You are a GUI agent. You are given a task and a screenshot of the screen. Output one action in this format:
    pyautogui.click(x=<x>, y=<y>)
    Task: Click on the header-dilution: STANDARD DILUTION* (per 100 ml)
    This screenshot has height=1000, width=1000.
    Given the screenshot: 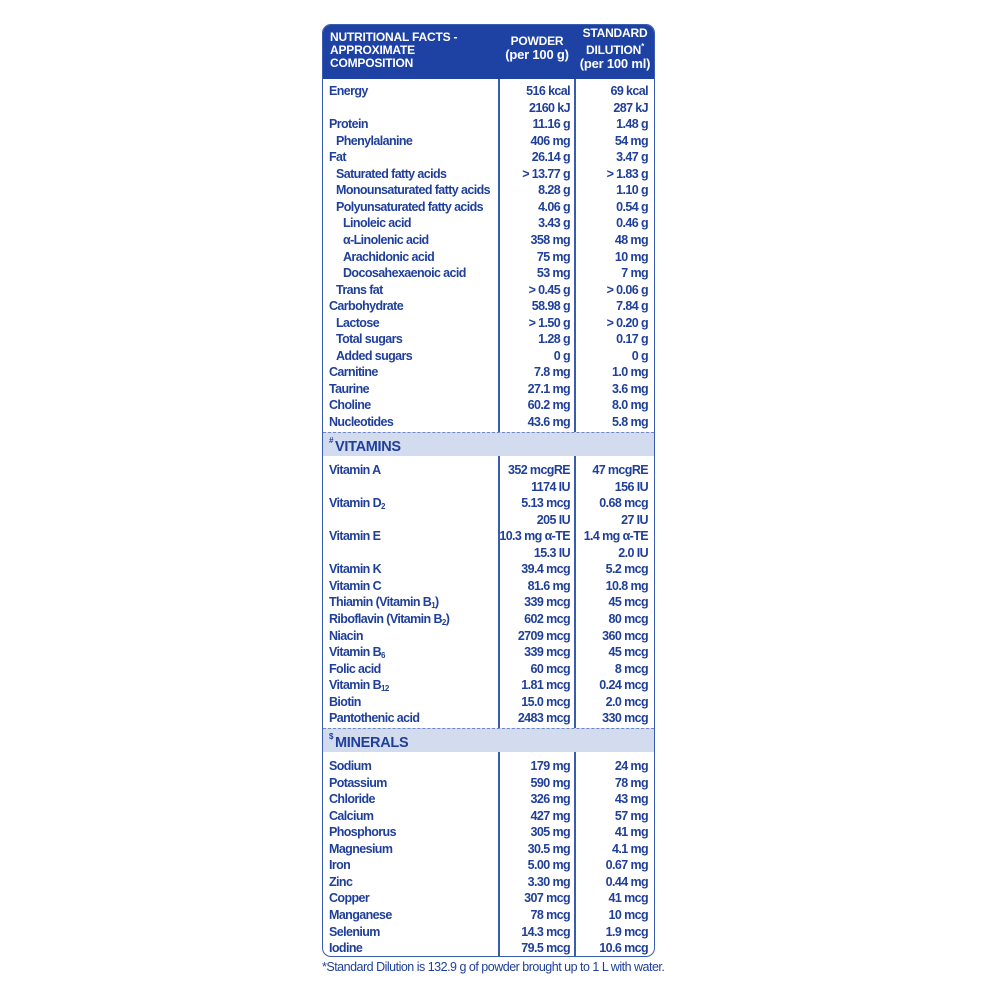 What is the action you would take?
    pyautogui.click(x=614, y=49)
    